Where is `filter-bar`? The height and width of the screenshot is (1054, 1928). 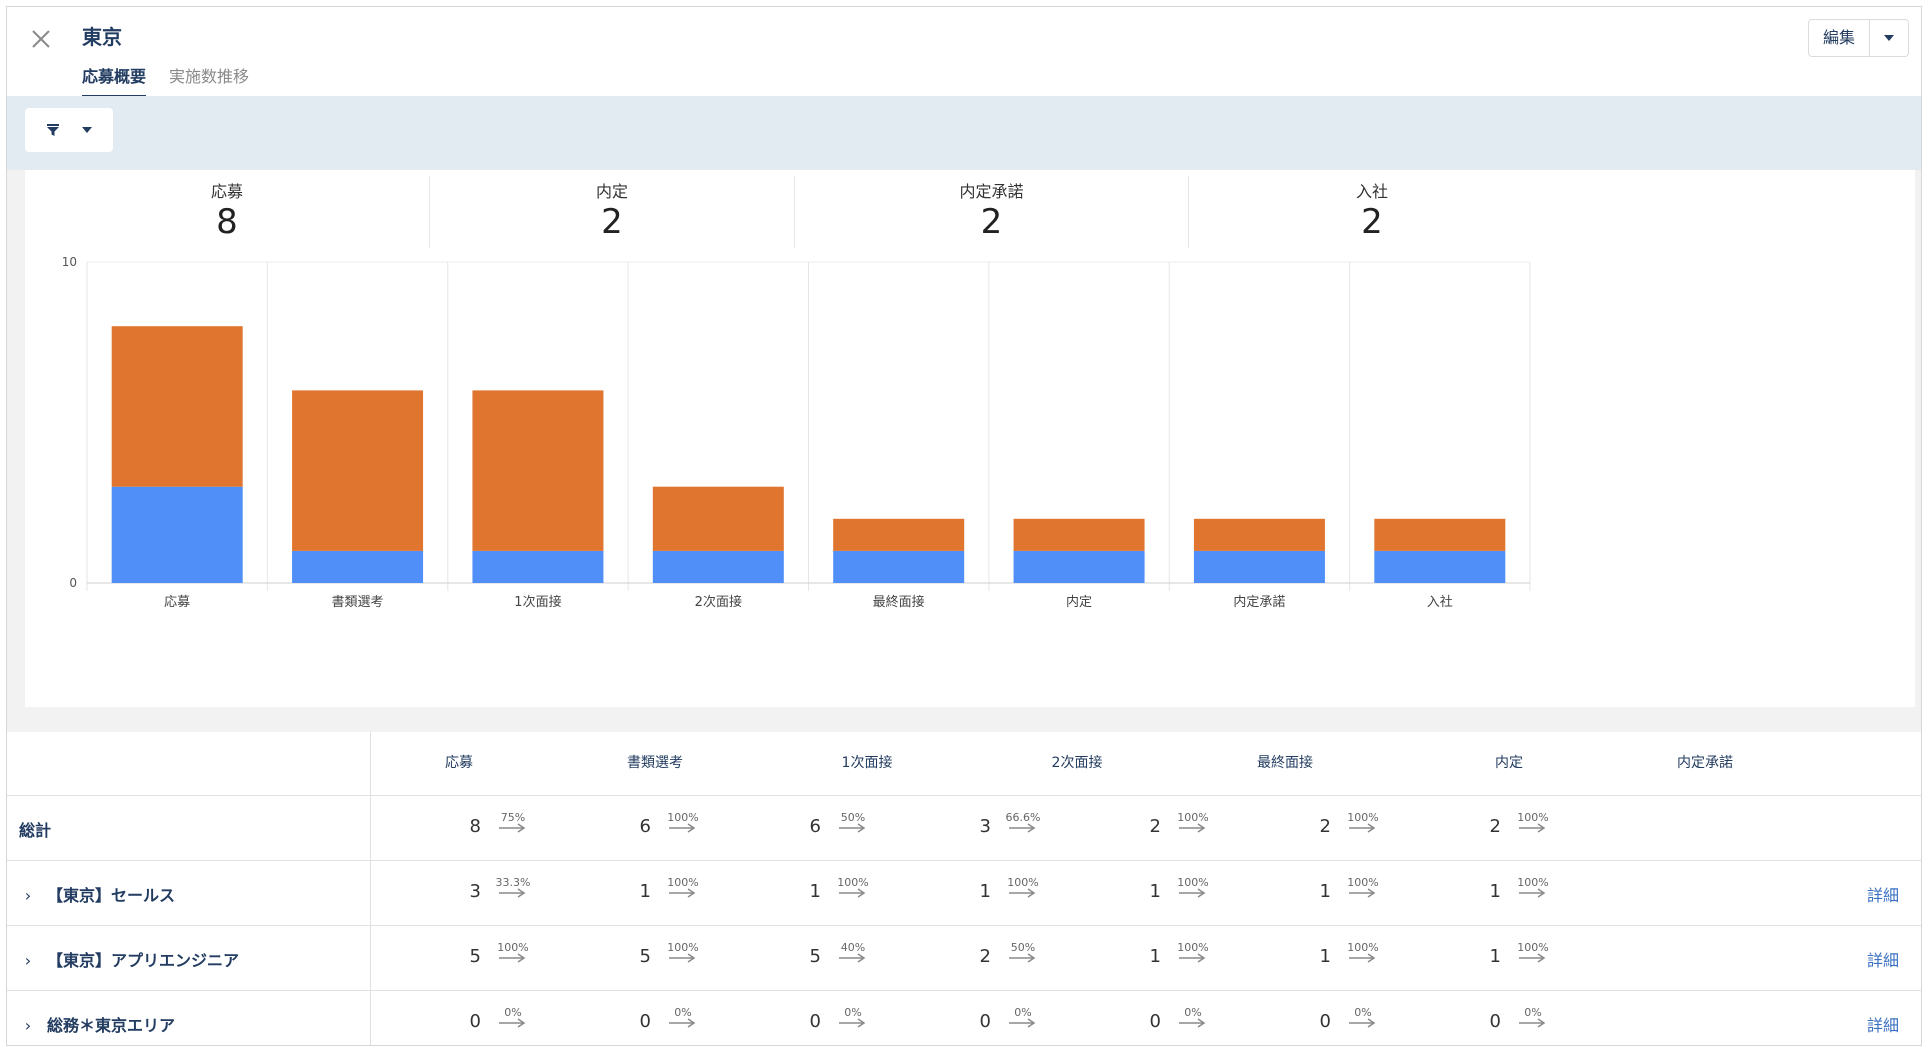 filter-bar is located at coordinates (964, 133).